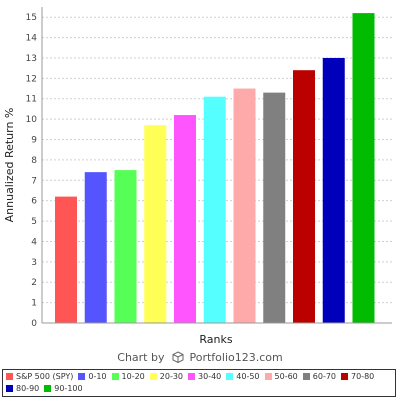  Describe the element at coordinates (34, 283) in the screenshot. I see `y-tick-label: 2` at that location.